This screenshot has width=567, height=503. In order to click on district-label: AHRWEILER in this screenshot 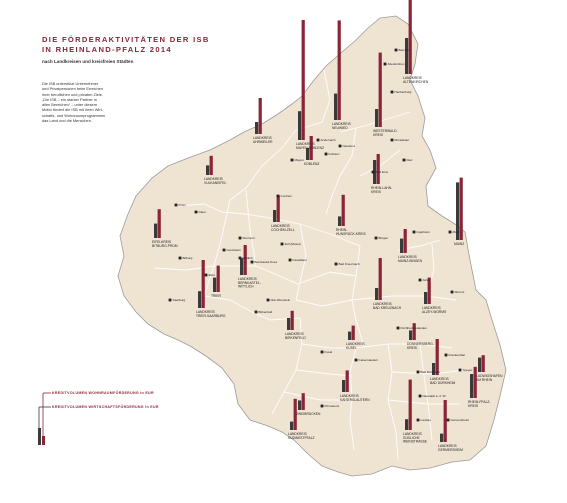, I will do `click(263, 142)`.